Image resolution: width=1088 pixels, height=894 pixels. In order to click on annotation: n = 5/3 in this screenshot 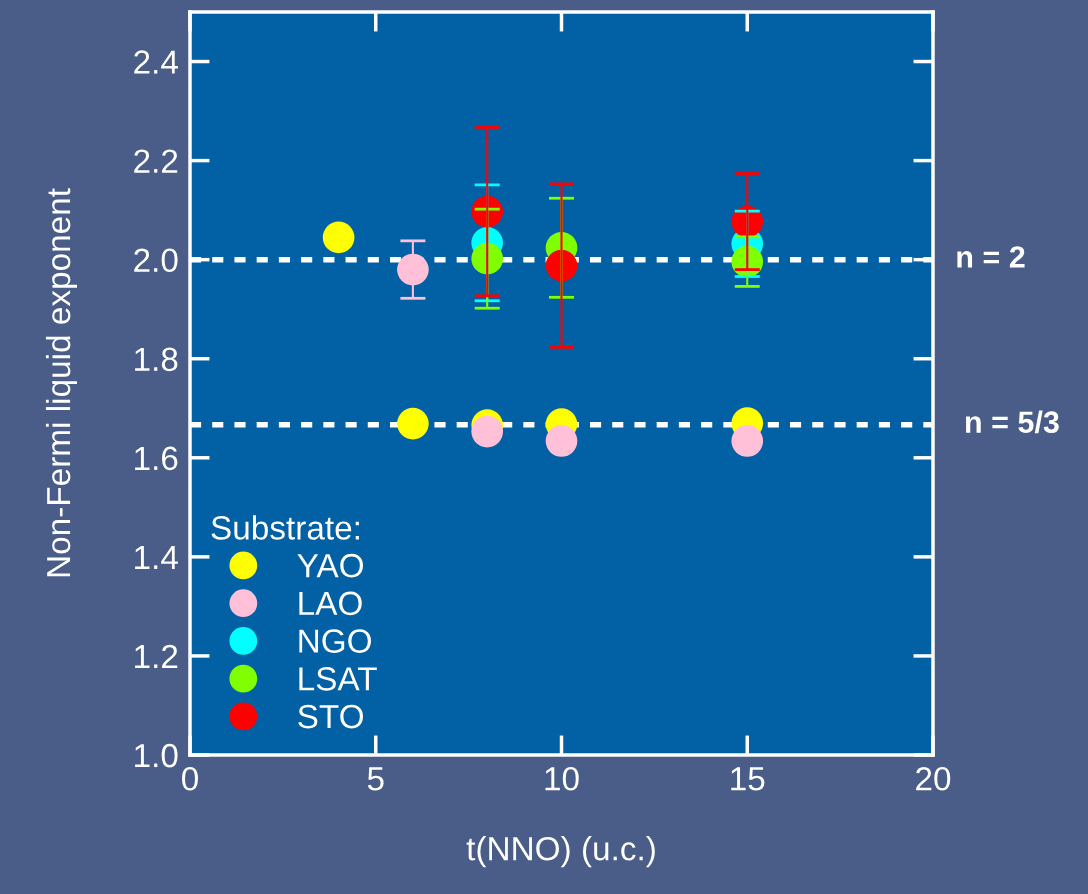, I will do `click(1012, 422)`.